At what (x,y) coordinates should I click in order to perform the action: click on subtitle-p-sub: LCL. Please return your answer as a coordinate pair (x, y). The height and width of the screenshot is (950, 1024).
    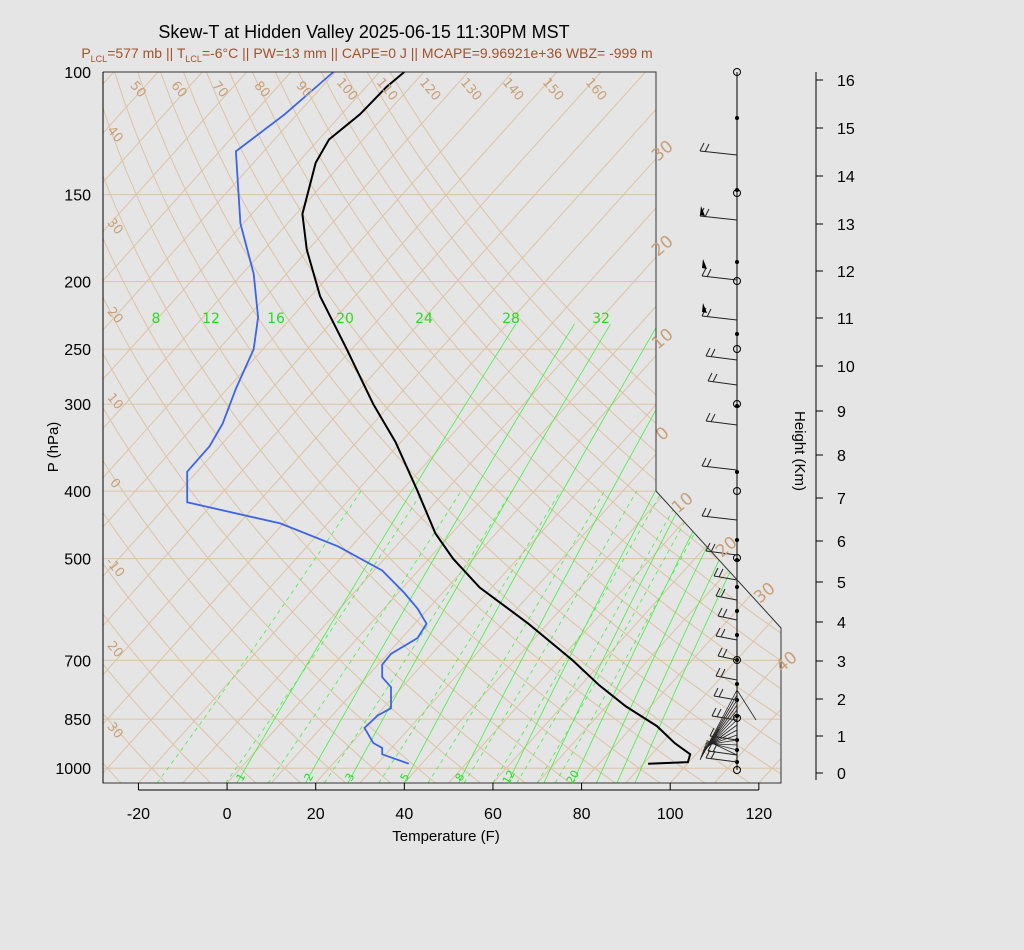
    Looking at the image, I should click on (99, 59).